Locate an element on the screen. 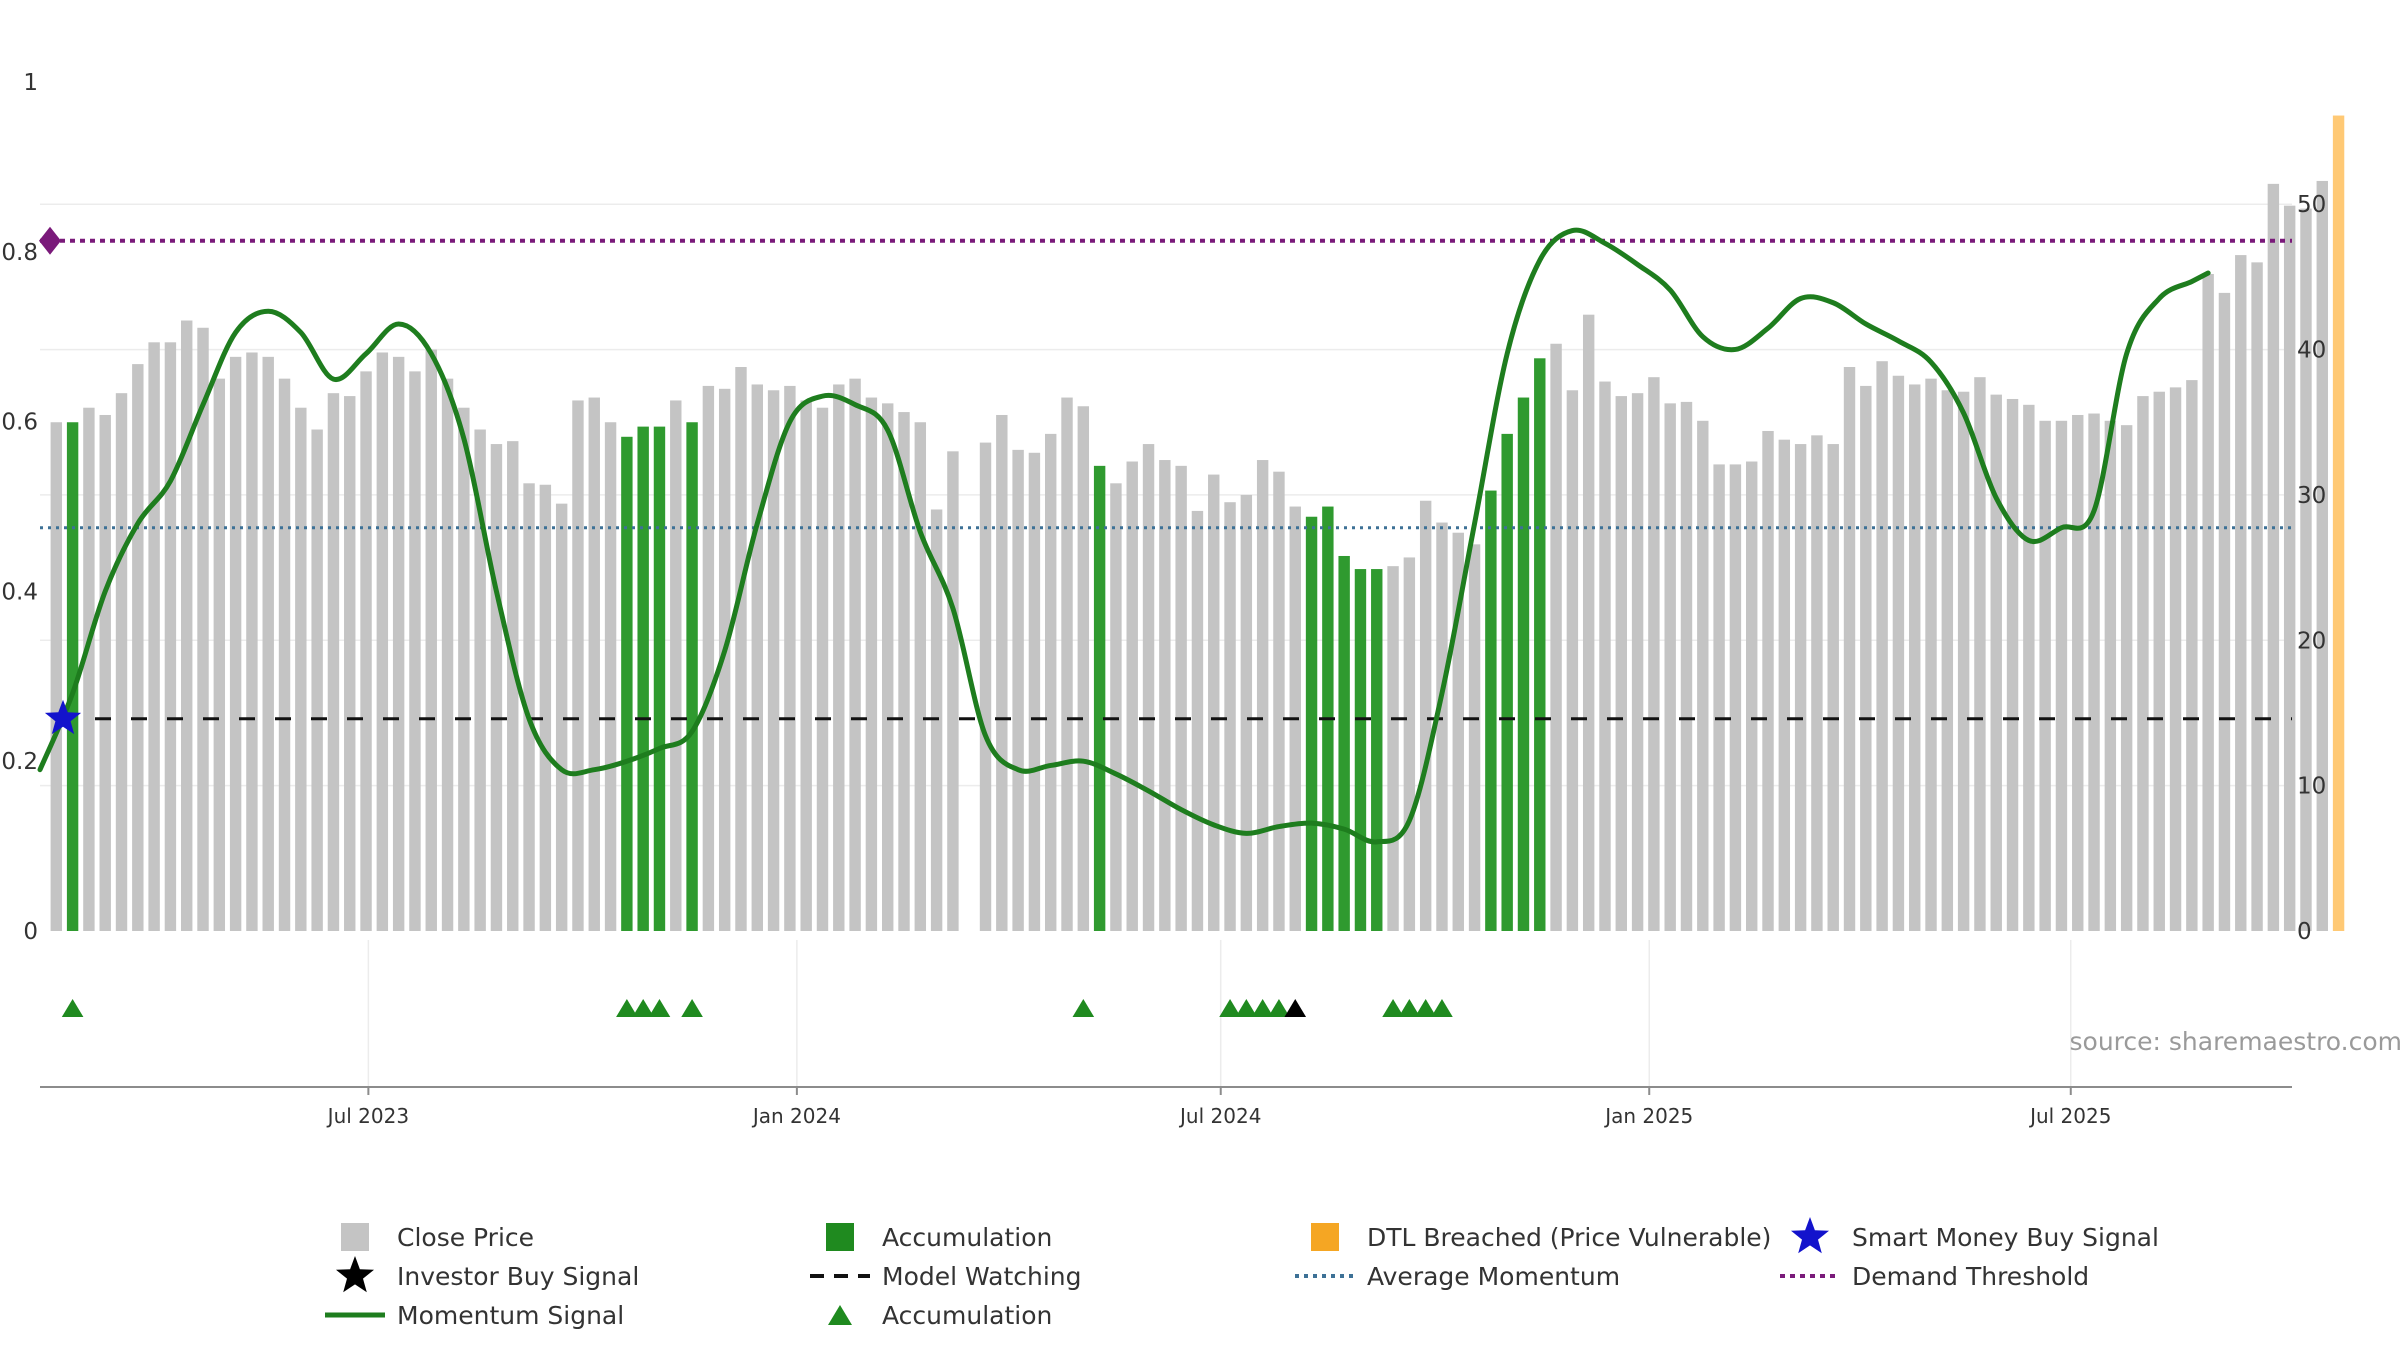  left-axis-tick: 0.6 is located at coordinates (19, 423).